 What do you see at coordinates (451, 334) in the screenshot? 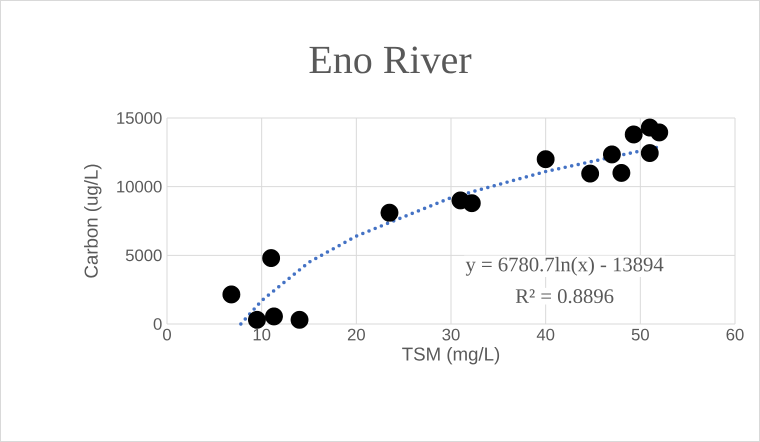
I see `x-tick-label: 30` at bounding box center [451, 334].